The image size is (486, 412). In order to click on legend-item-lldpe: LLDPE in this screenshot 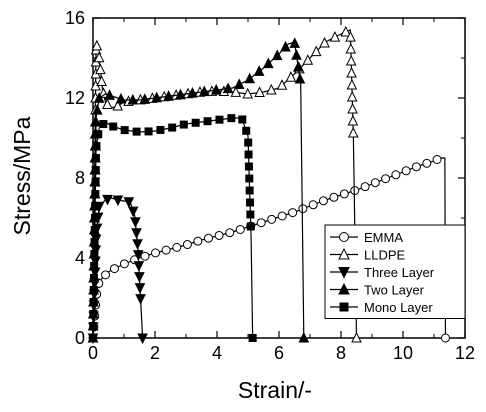, I will do `click(368, 255)`.